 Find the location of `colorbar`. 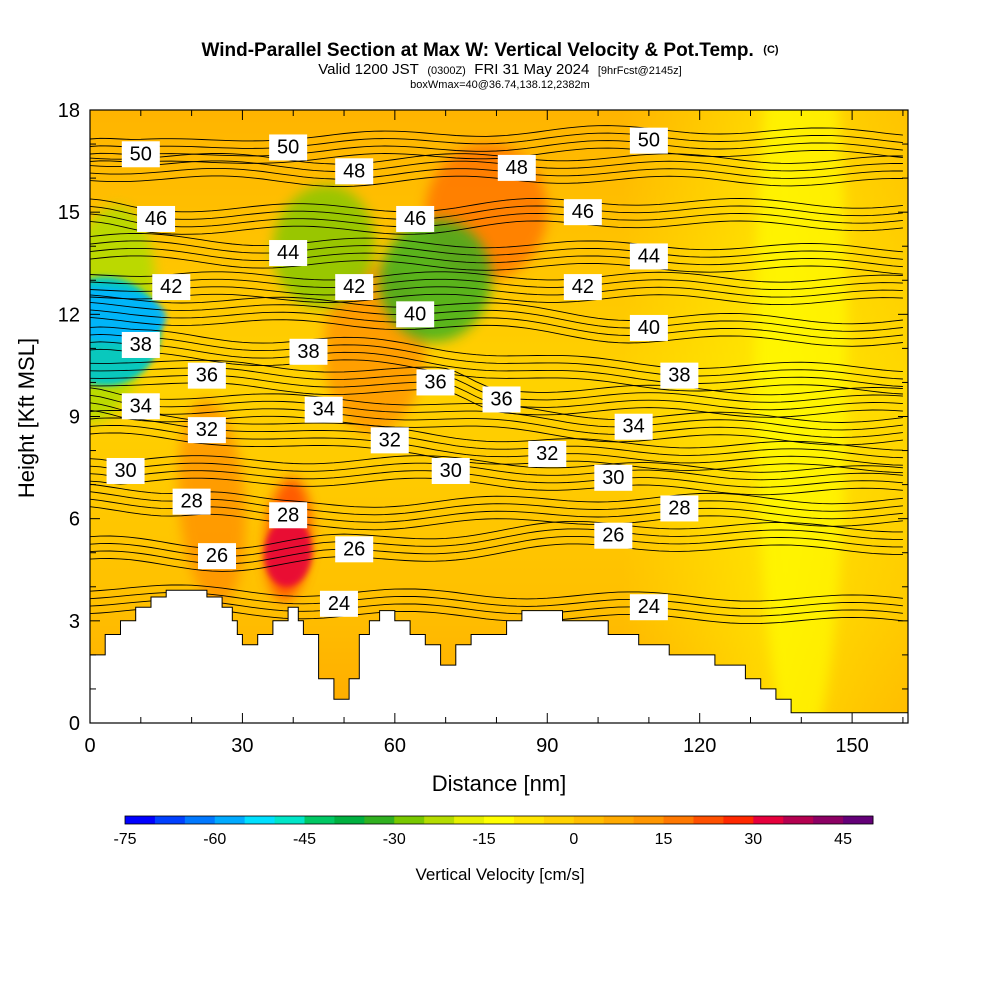

colorbar is located at coordinates (499, 820).